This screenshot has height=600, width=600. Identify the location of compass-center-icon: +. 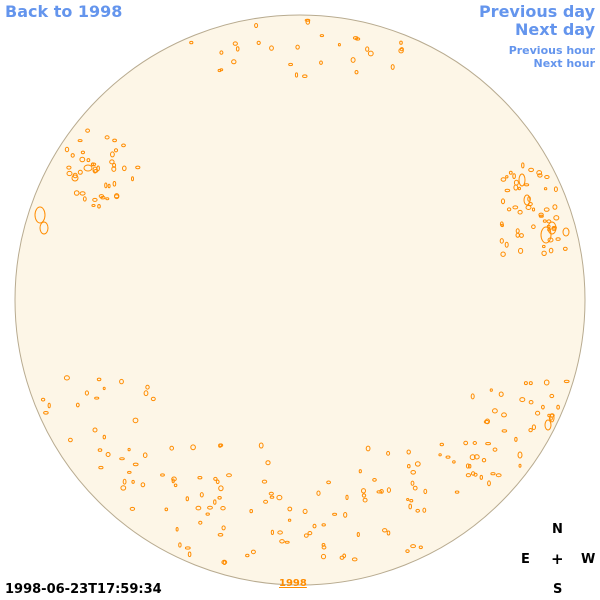
(557, 559).